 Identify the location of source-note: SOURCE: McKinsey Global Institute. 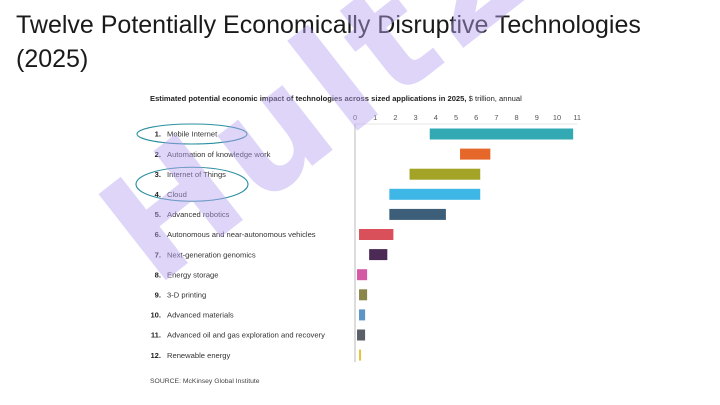
(205, 381).